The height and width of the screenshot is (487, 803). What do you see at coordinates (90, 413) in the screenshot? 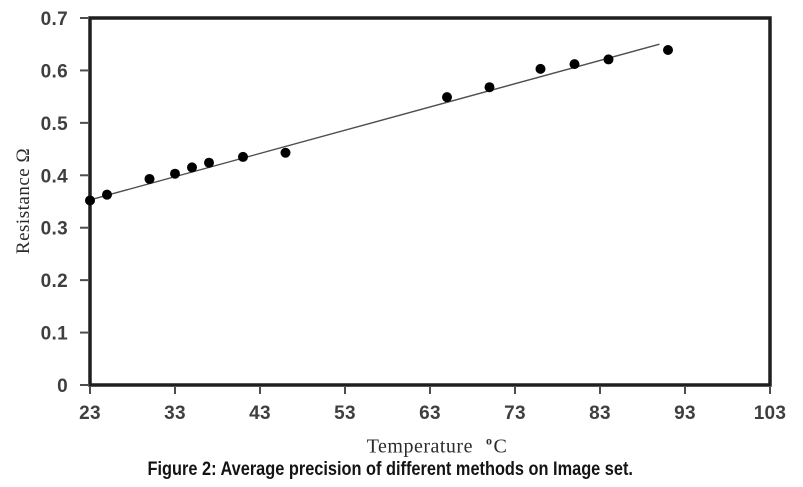
I see `x-tick-label: 23` at bounding box center [90, 413].